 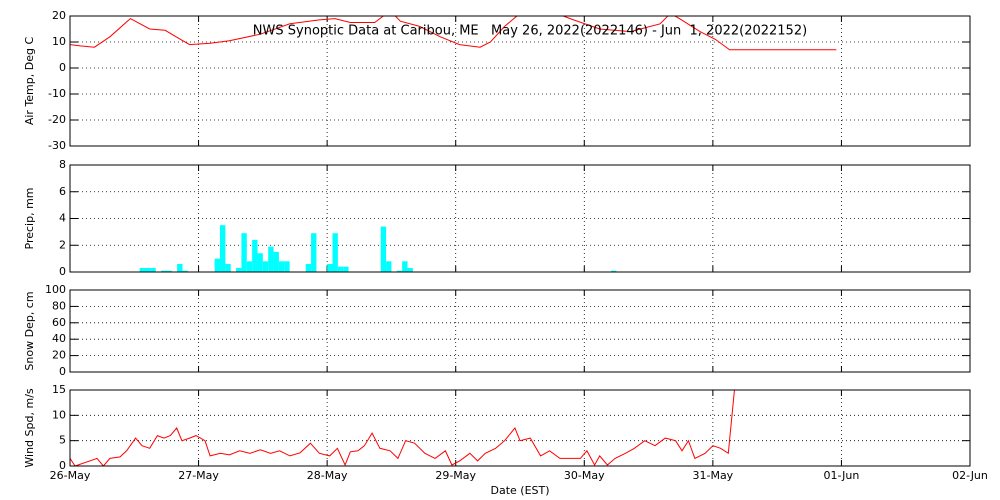 What do you see at coordinates (519, 490) in the screenshot?
I see `x-axis-label: Date (EST)` at bounding box center [519, 490].